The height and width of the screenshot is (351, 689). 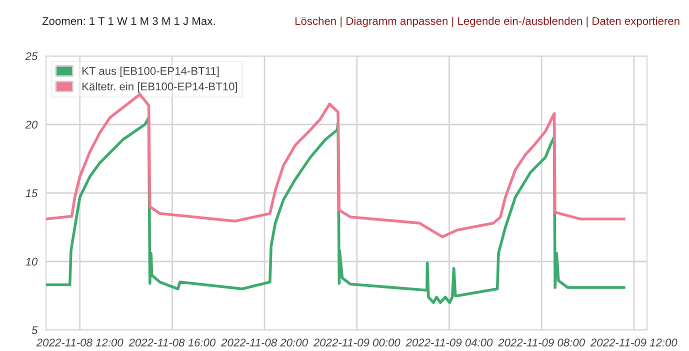 What do you see at coordinates (634, 342) in the screenshot?
I see `x-tick-label: 2022-11-09 12:00` at bounding box center [634, 342].